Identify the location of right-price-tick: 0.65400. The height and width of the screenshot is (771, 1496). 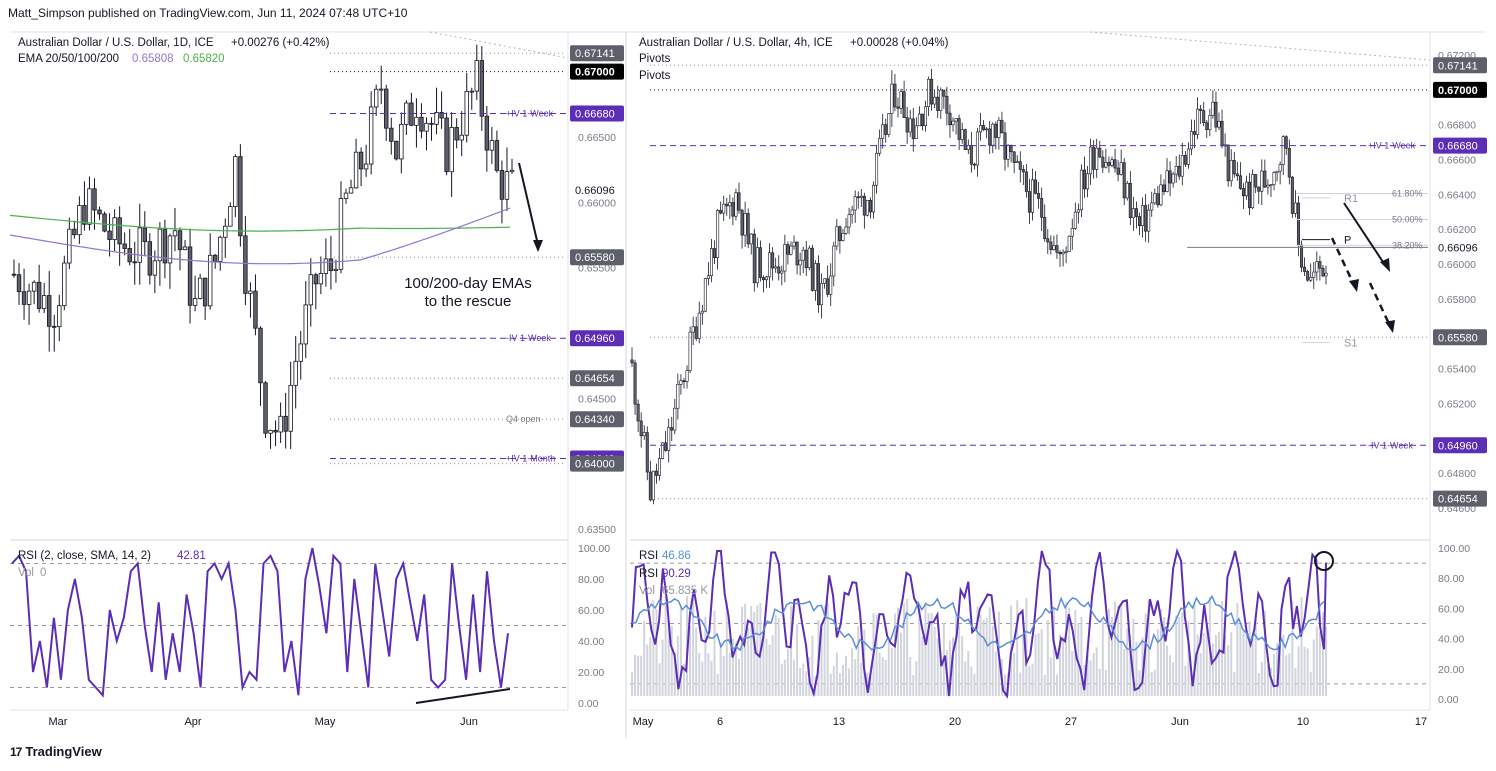
(1457, 370).